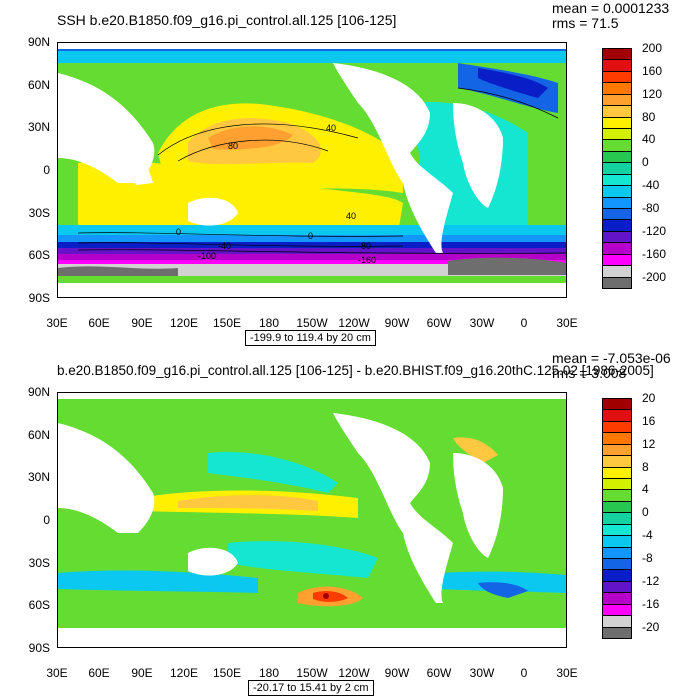 This screenshot has width=700, height=700. I want to click on colorbar-label: -4, so click(647, 535).